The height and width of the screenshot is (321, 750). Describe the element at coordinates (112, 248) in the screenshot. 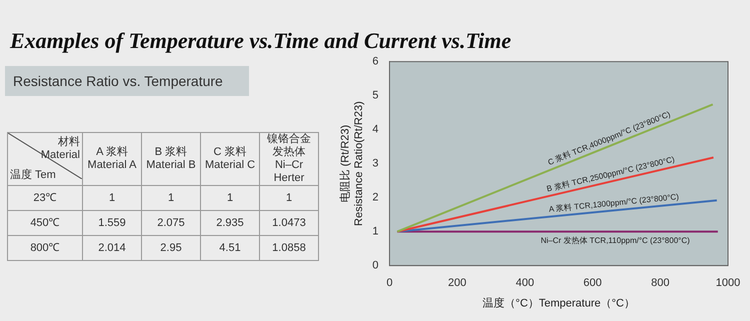

I see `text: 2.014` at that location.